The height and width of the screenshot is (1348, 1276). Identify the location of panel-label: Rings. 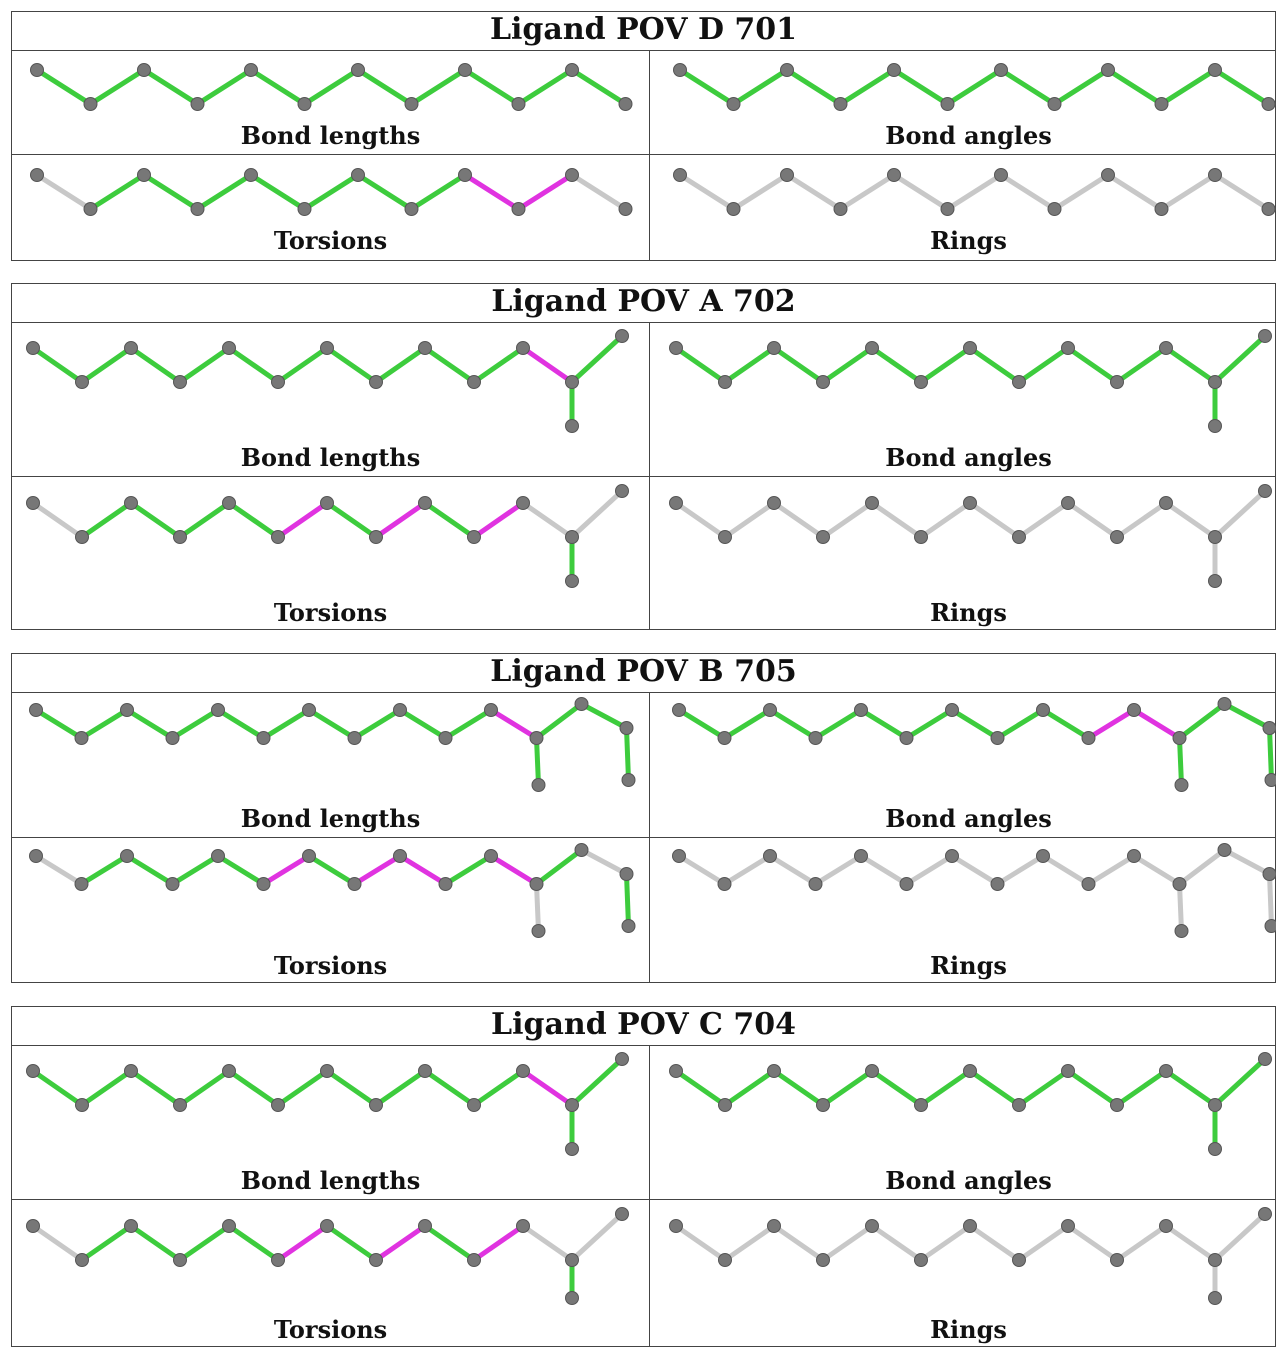
(968, 612).